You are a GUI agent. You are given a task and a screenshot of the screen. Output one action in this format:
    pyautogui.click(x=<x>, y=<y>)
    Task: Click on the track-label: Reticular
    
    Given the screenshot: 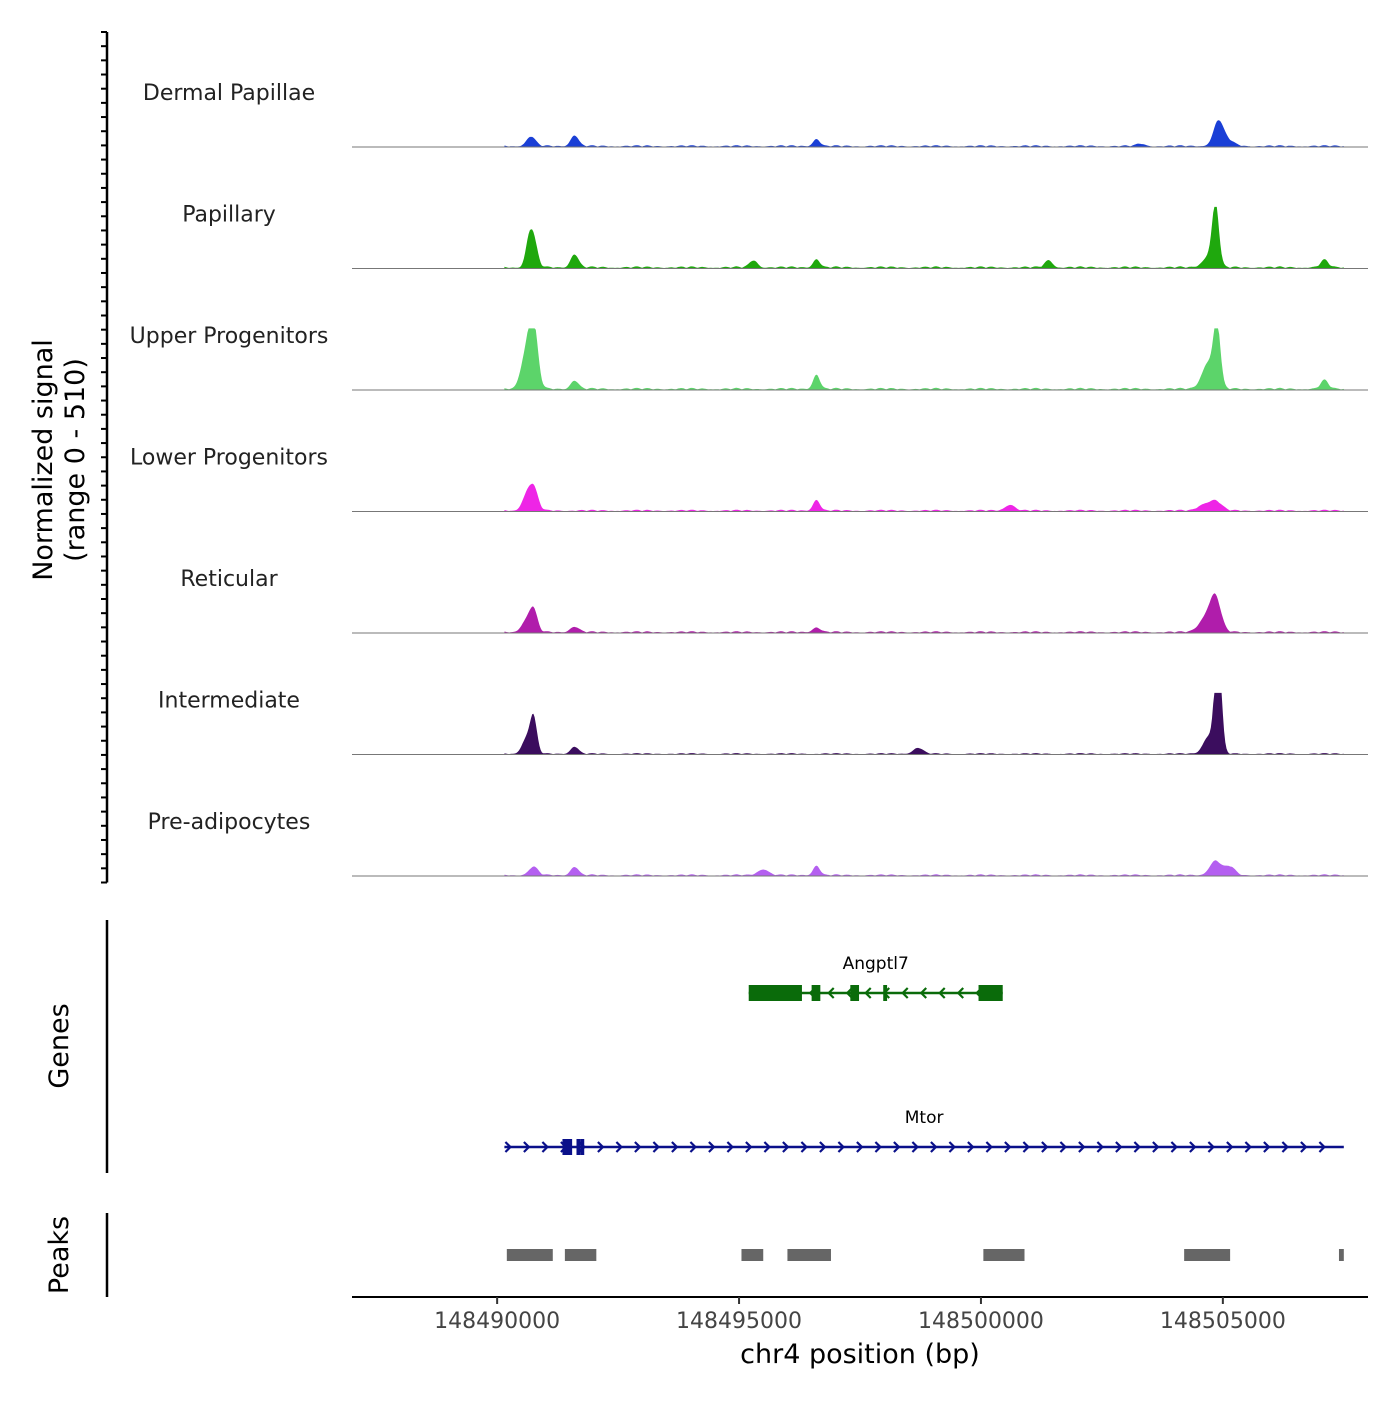 What is the action you would take?
    pyautogui.click(x=229, y=579)
    